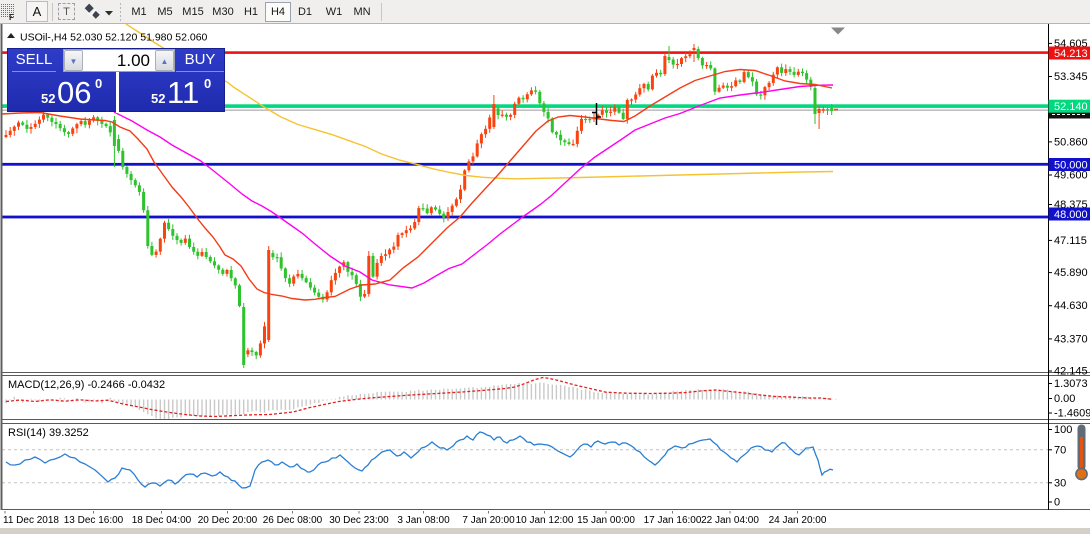 The height and width of the screenshot is (534, 1090). What do you see at coordinates (1057, 503) in the screenshot?
I see `svg-text: 0` at bounding box center [1057, 503].